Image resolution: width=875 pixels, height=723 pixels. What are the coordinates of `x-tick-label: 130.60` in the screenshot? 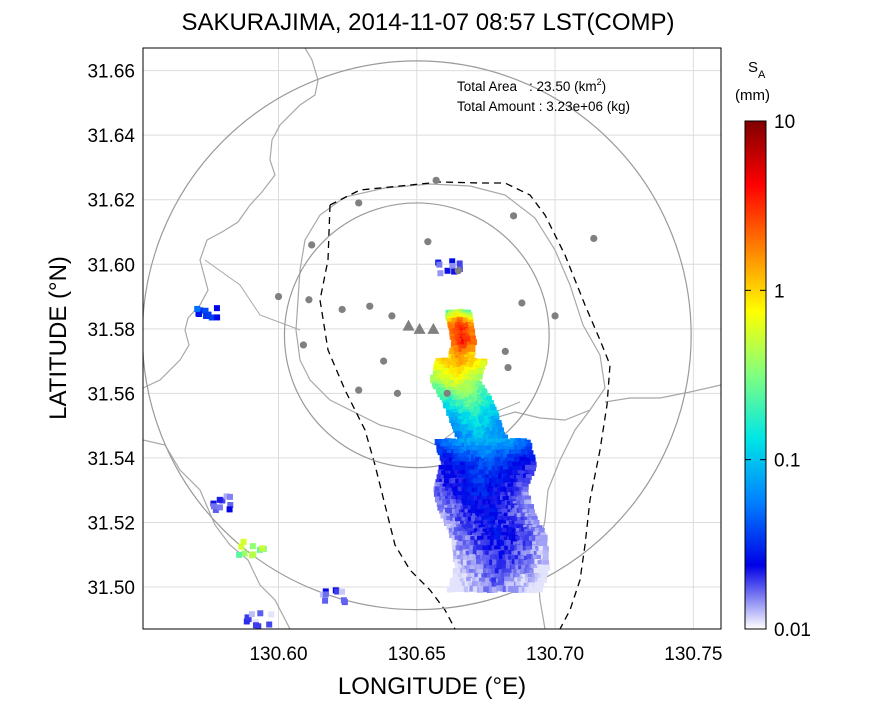 It's located at (278, 654).